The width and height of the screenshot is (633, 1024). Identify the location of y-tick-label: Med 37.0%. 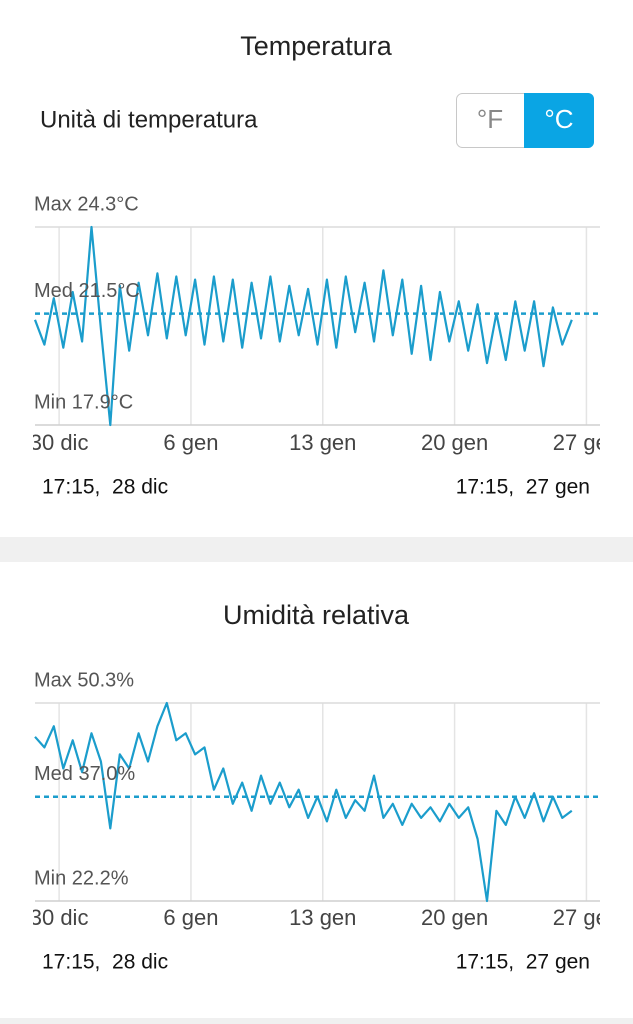
(84, 774).